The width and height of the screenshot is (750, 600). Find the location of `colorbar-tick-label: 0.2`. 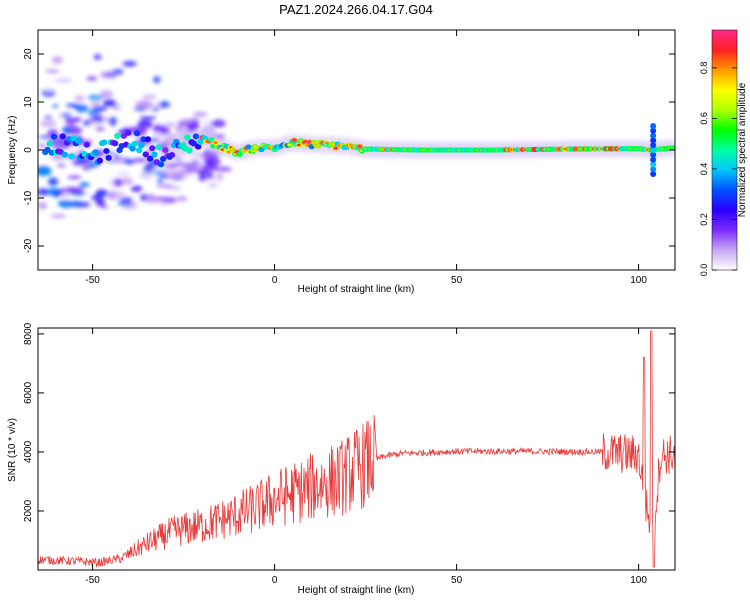

colorbar-tick-label: 0.2 is located at coordinates (704, 219).